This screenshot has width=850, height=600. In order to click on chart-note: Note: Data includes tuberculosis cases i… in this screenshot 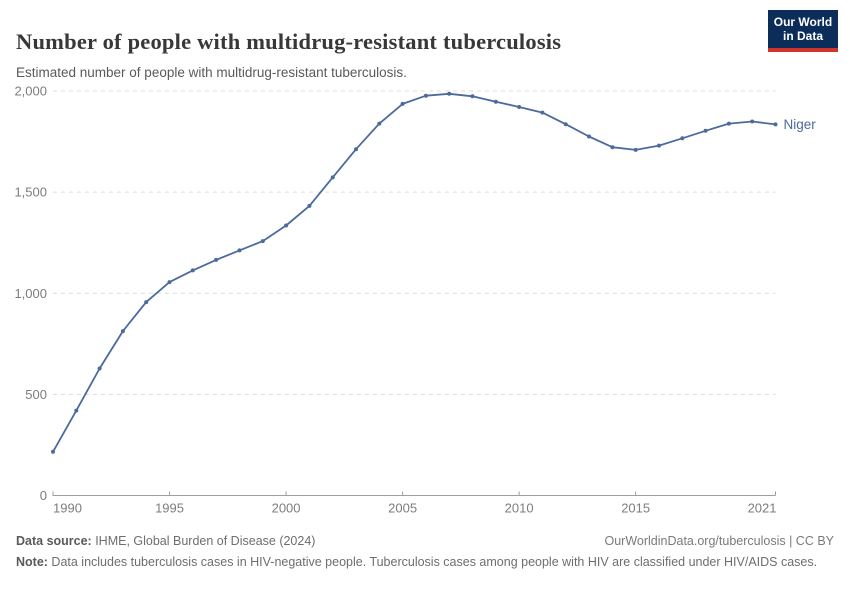, I will do `click(423, 562)`.